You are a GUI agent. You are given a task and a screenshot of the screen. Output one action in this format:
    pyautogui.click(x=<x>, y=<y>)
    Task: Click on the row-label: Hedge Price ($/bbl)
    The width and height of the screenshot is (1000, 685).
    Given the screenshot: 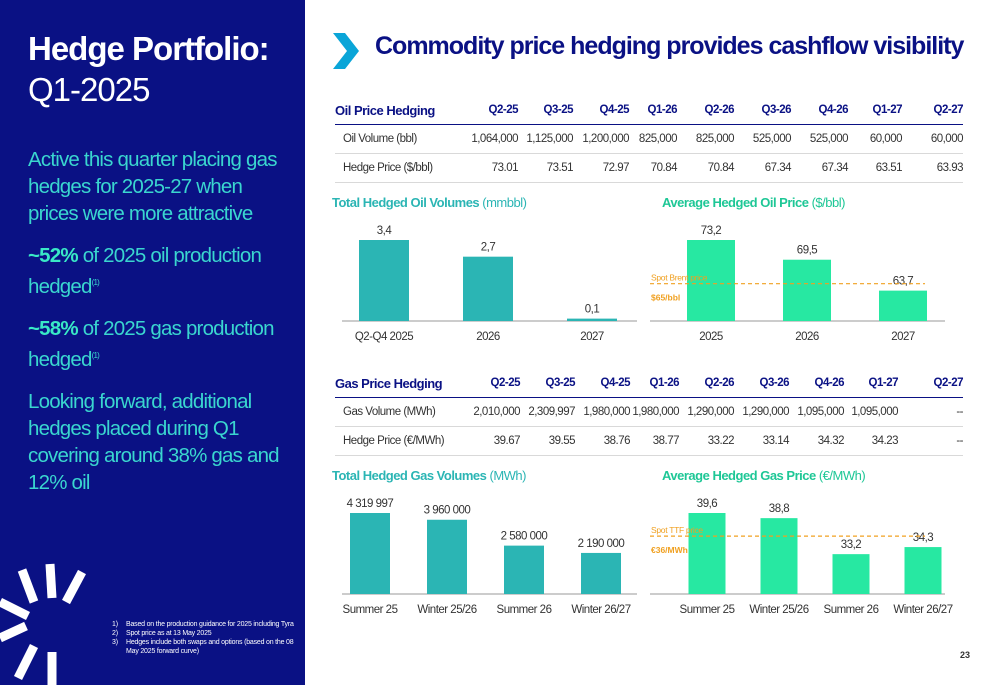 What is the action you would take?
    pyautogui.click(x=399, y=168)
    